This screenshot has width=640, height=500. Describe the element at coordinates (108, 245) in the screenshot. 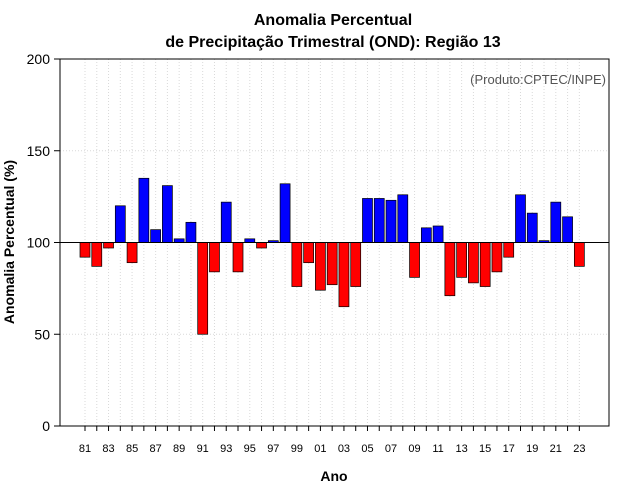

I see `bar-1983` at that location.